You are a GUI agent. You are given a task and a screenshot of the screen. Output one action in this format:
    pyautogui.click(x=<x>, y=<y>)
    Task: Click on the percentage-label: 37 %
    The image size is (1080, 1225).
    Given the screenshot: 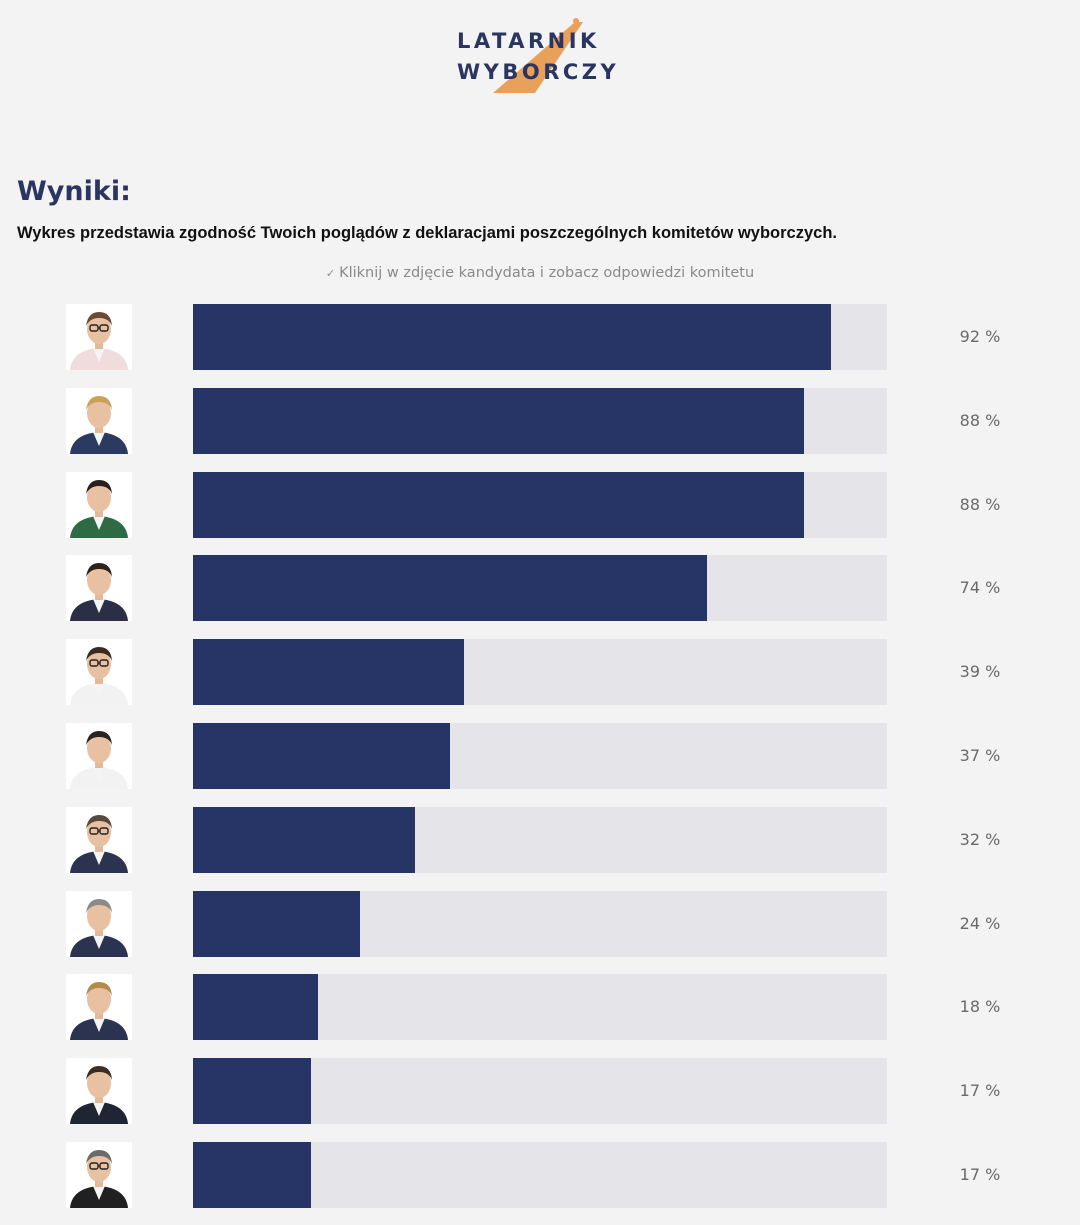 What is the action you would take?
    pyautogui.click(x=980, y=755)
    